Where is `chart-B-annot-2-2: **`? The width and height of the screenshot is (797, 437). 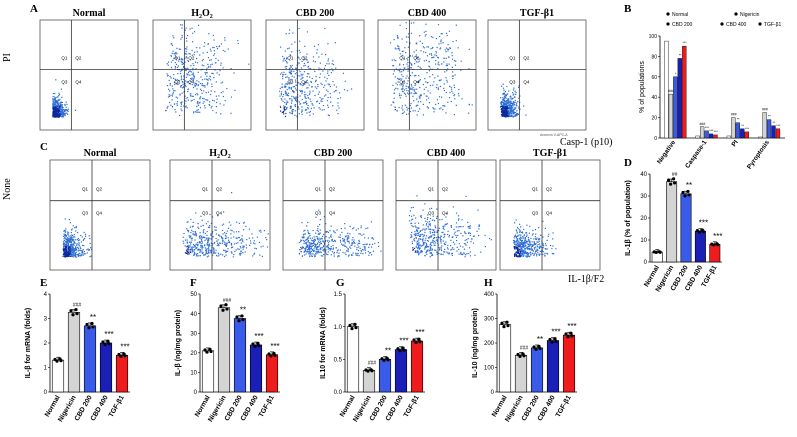 chart-B-annot-2-2: ** is located at coordinates (738, 120).